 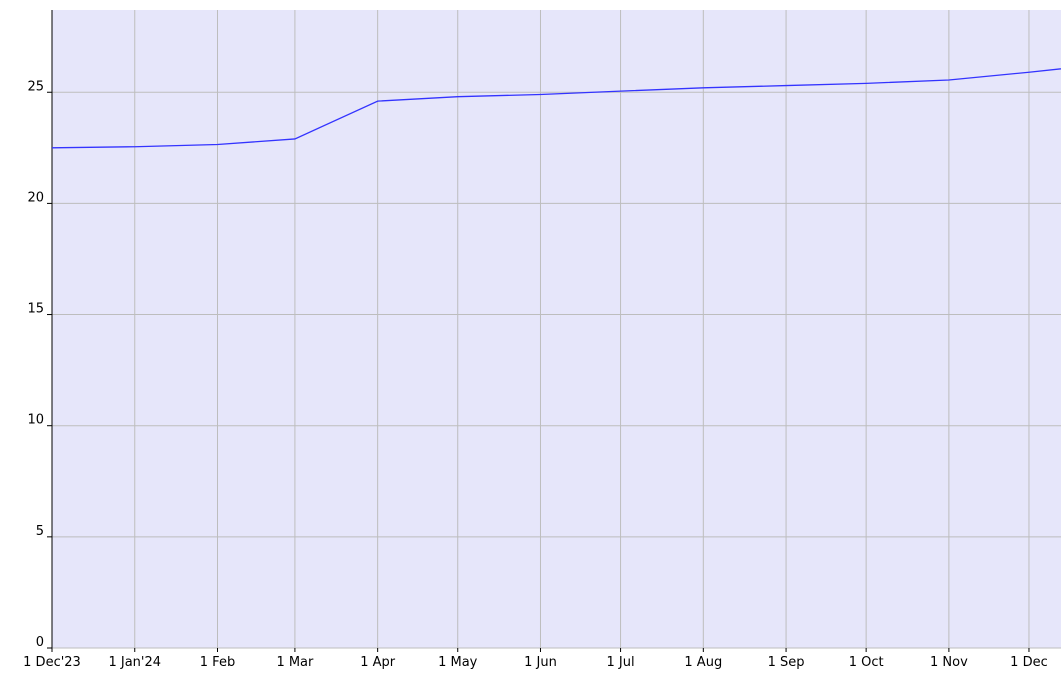 I want to click on line, so click(x=556, y=108).